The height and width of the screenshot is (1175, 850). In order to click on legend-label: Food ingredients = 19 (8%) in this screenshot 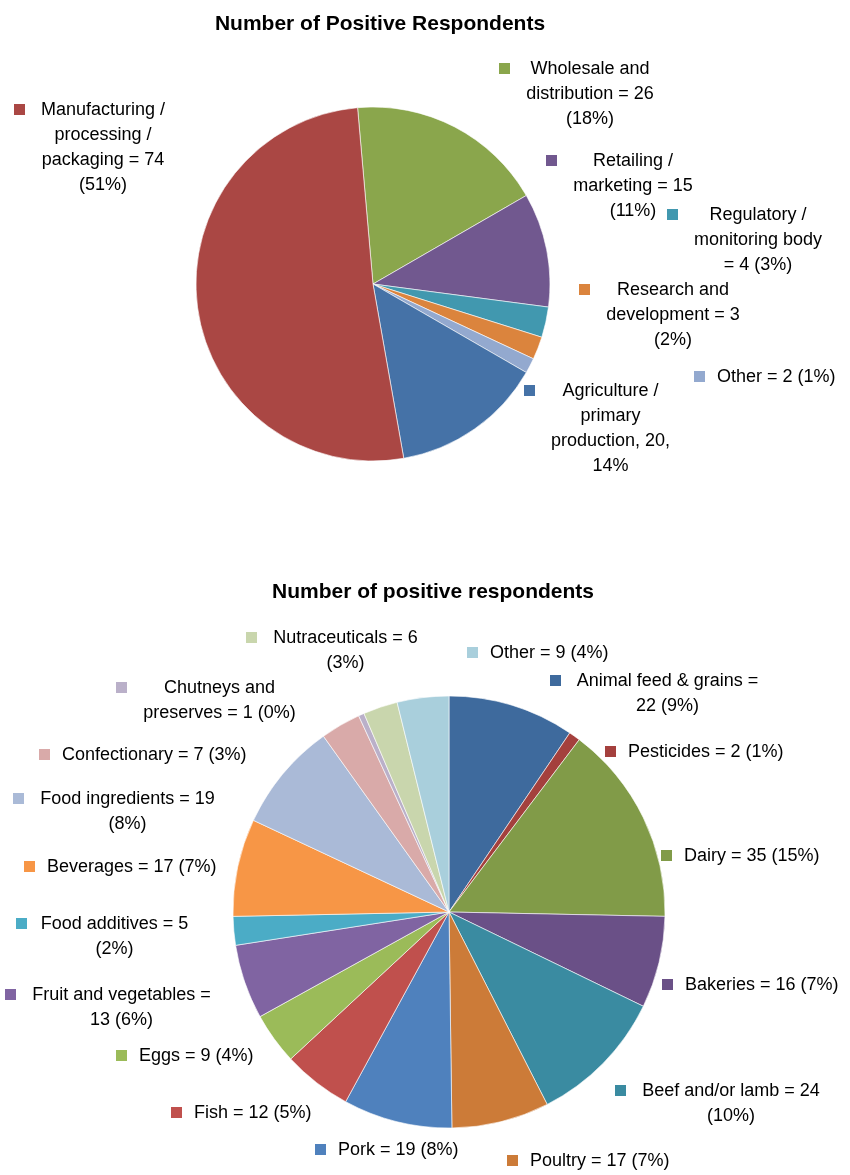, I will do `click(127, 810)`.